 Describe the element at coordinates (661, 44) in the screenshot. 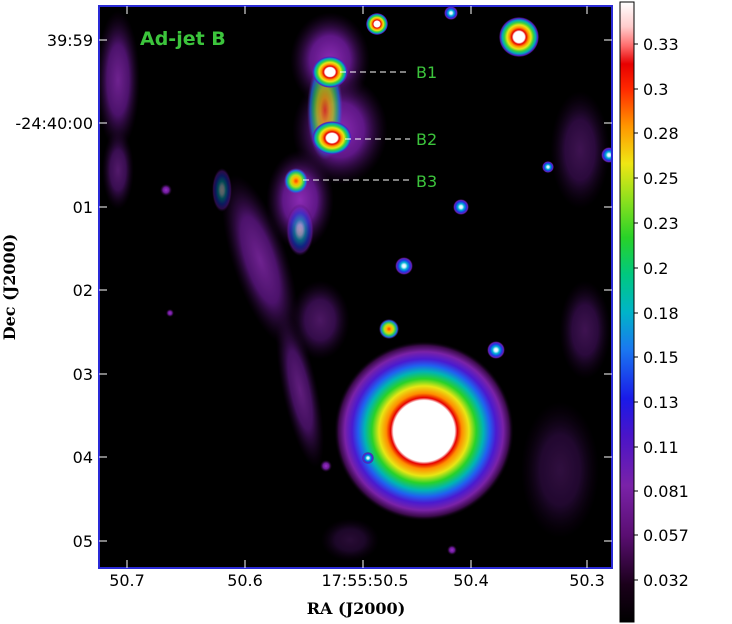

I see `colorbar-tick-label: 0.33` at that location.